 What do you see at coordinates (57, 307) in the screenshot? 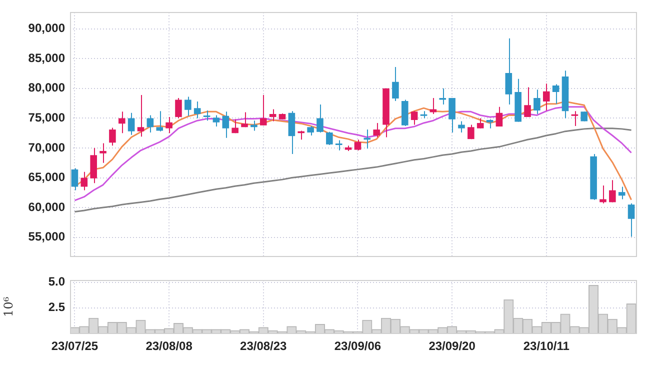
I see `y-tick-label: 2.5` at bounding box center [57, 307].